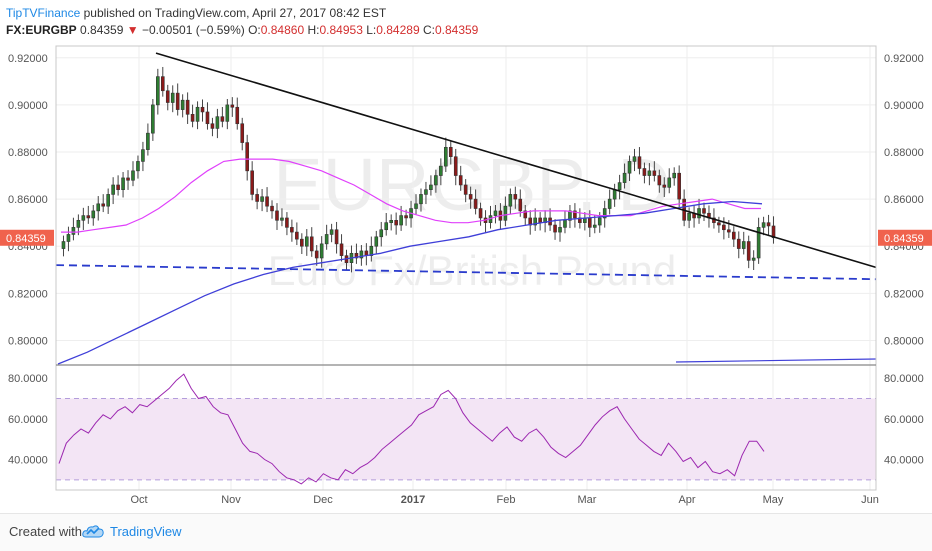 The height and width of the screenshot is (551, 932). Describe the element at coordinates (28, 461) in the screenshot. I see `rsi-tick-label-left: 40.0000` at that location.